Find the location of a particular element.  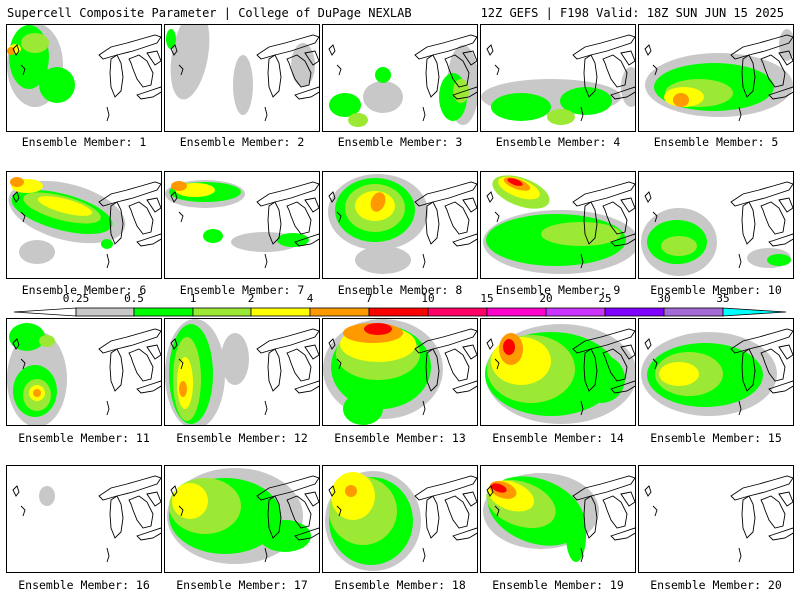

ensemble-member-label: Ensemble Member: 7 is located at coordinates (242, 290).